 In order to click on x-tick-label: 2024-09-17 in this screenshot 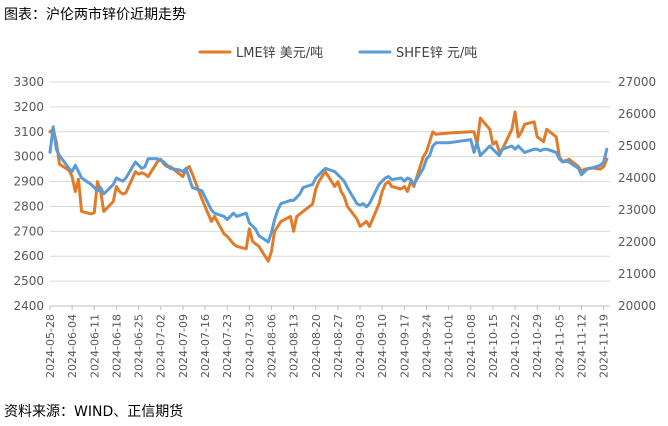, I will do `click(404, 346)`.